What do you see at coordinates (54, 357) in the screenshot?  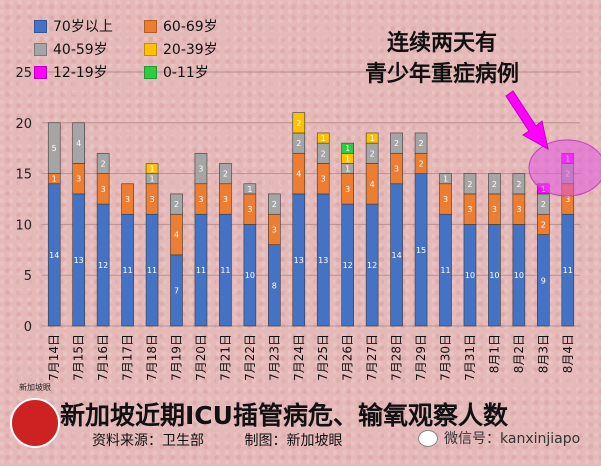 I see `x-tick-label: 7月14日` at bounding box center [54, 357].